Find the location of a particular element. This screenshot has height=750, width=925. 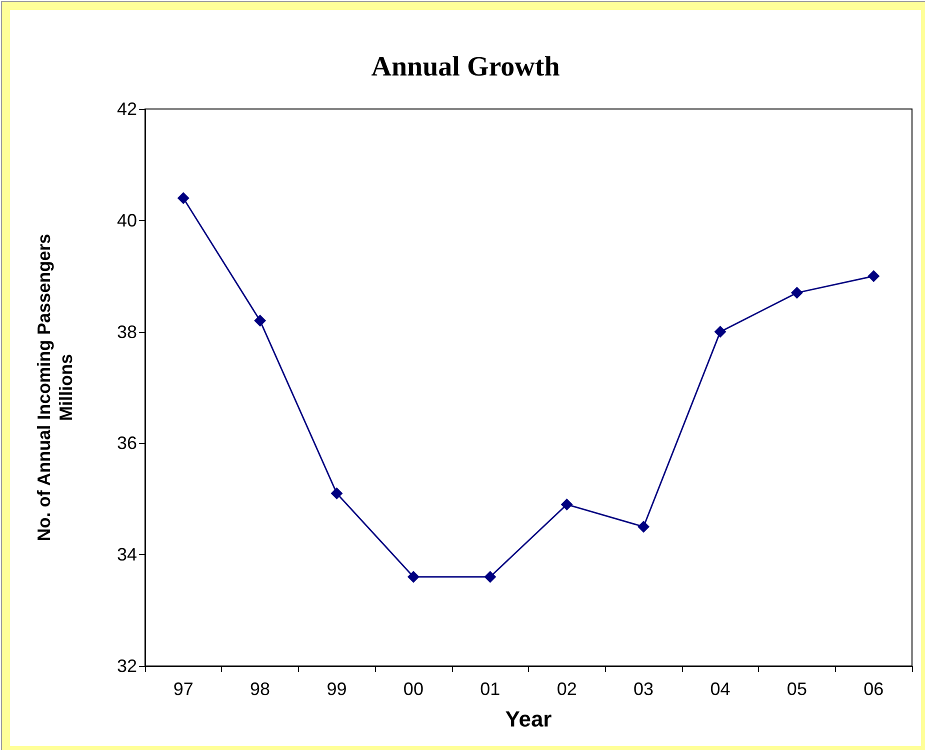

x-axis-title: Year is located at coordinates (528, 719).